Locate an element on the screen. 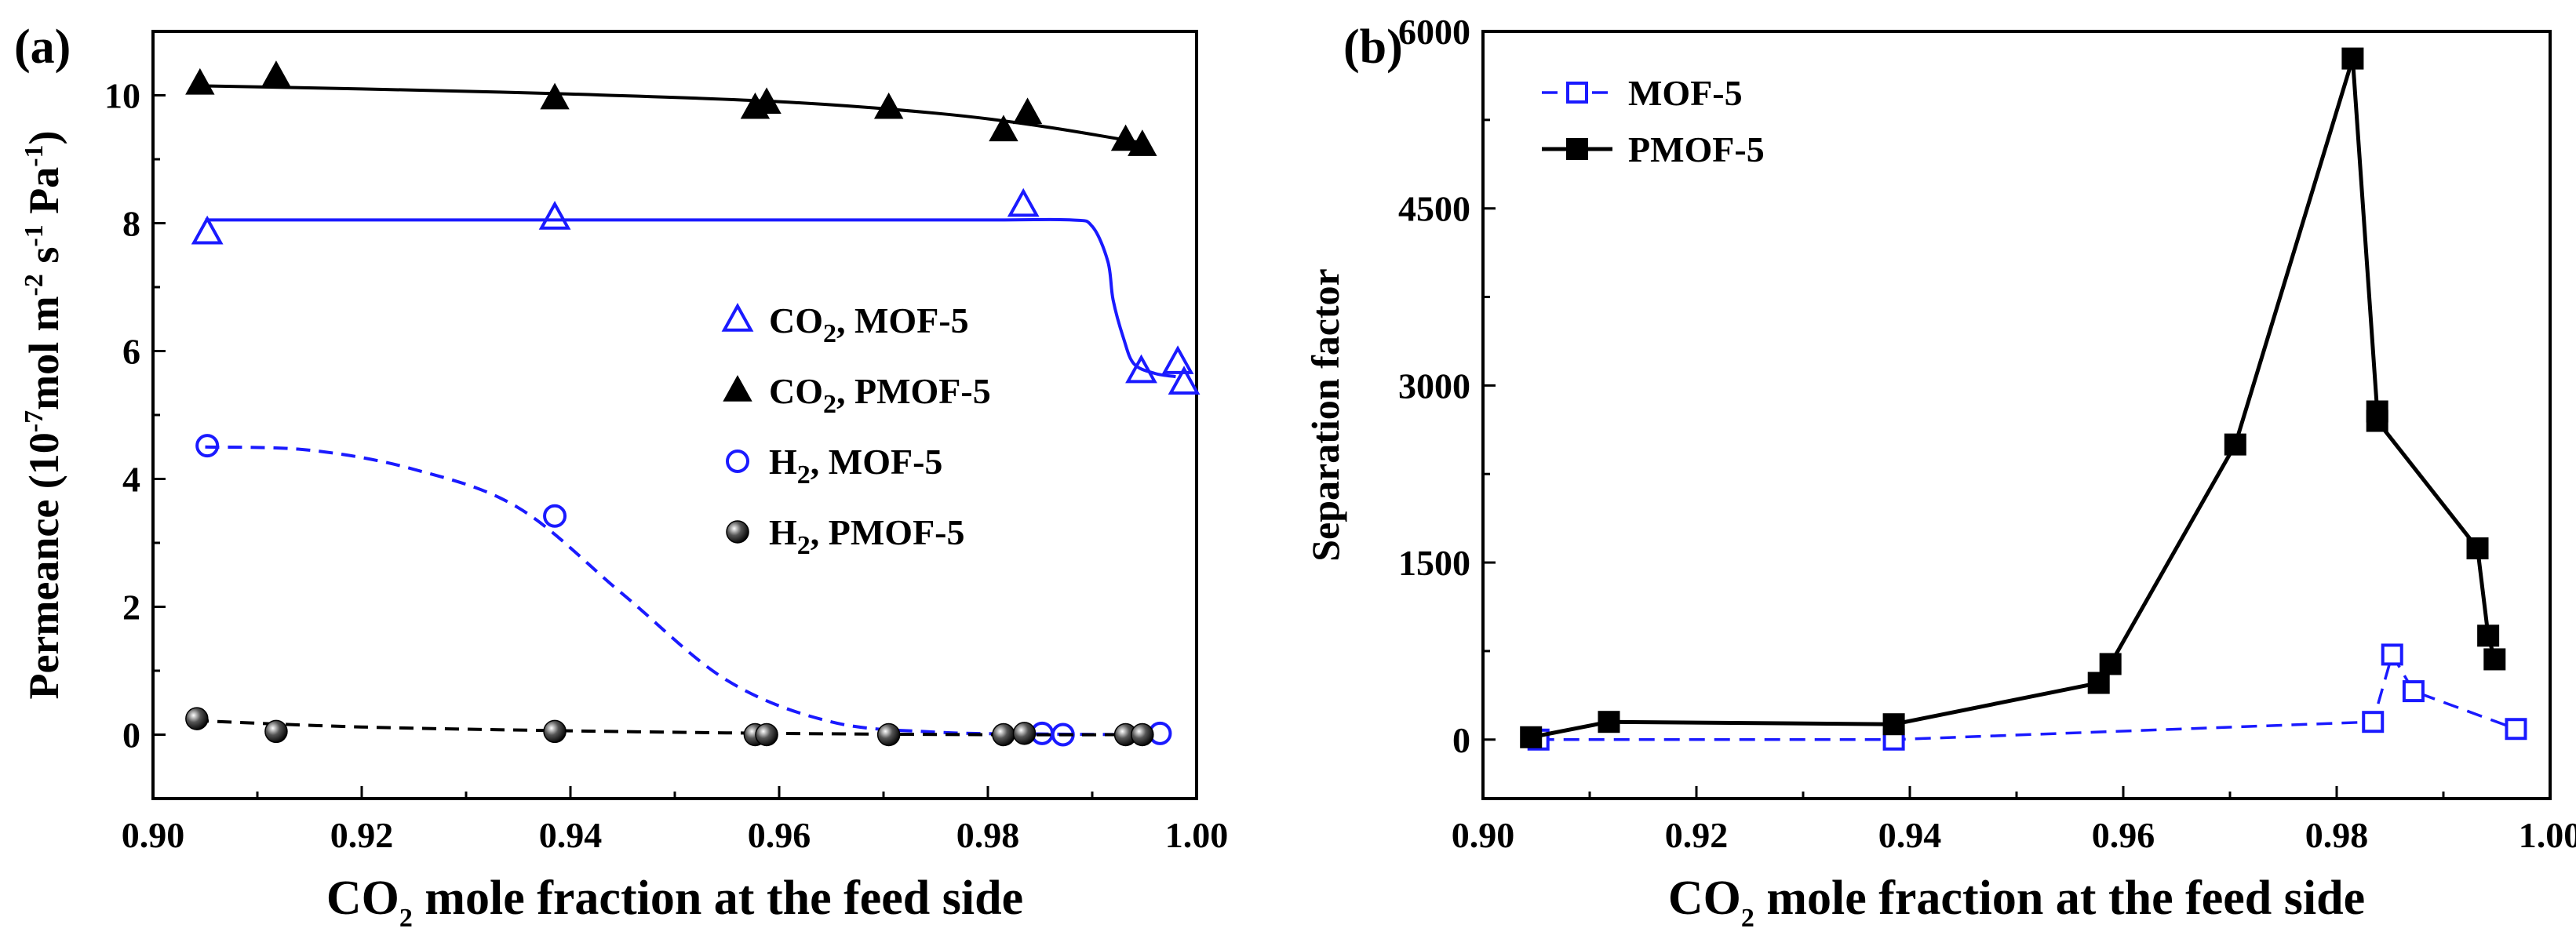 The height and width of the screenshot is (950, 2576). legend-entry: CO2, PMOF-5 is located at coordinates (857, 395).